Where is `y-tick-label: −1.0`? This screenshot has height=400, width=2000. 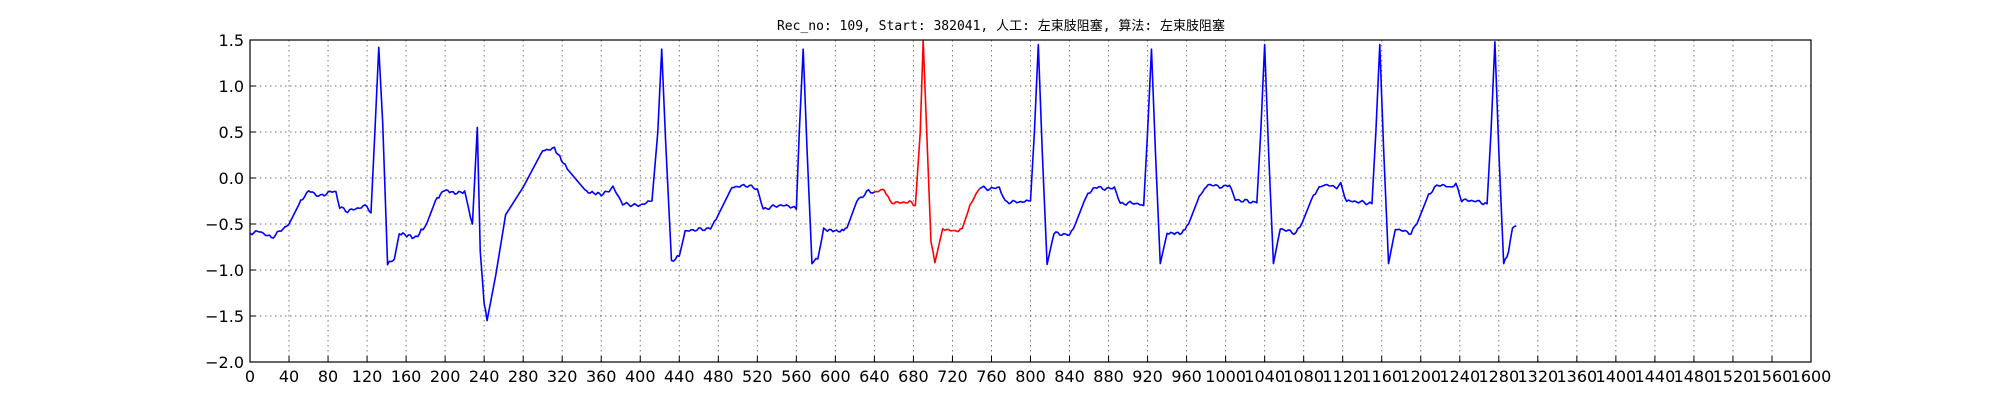 y-tick-label: −1.0 is located at coordinates (224, 270).